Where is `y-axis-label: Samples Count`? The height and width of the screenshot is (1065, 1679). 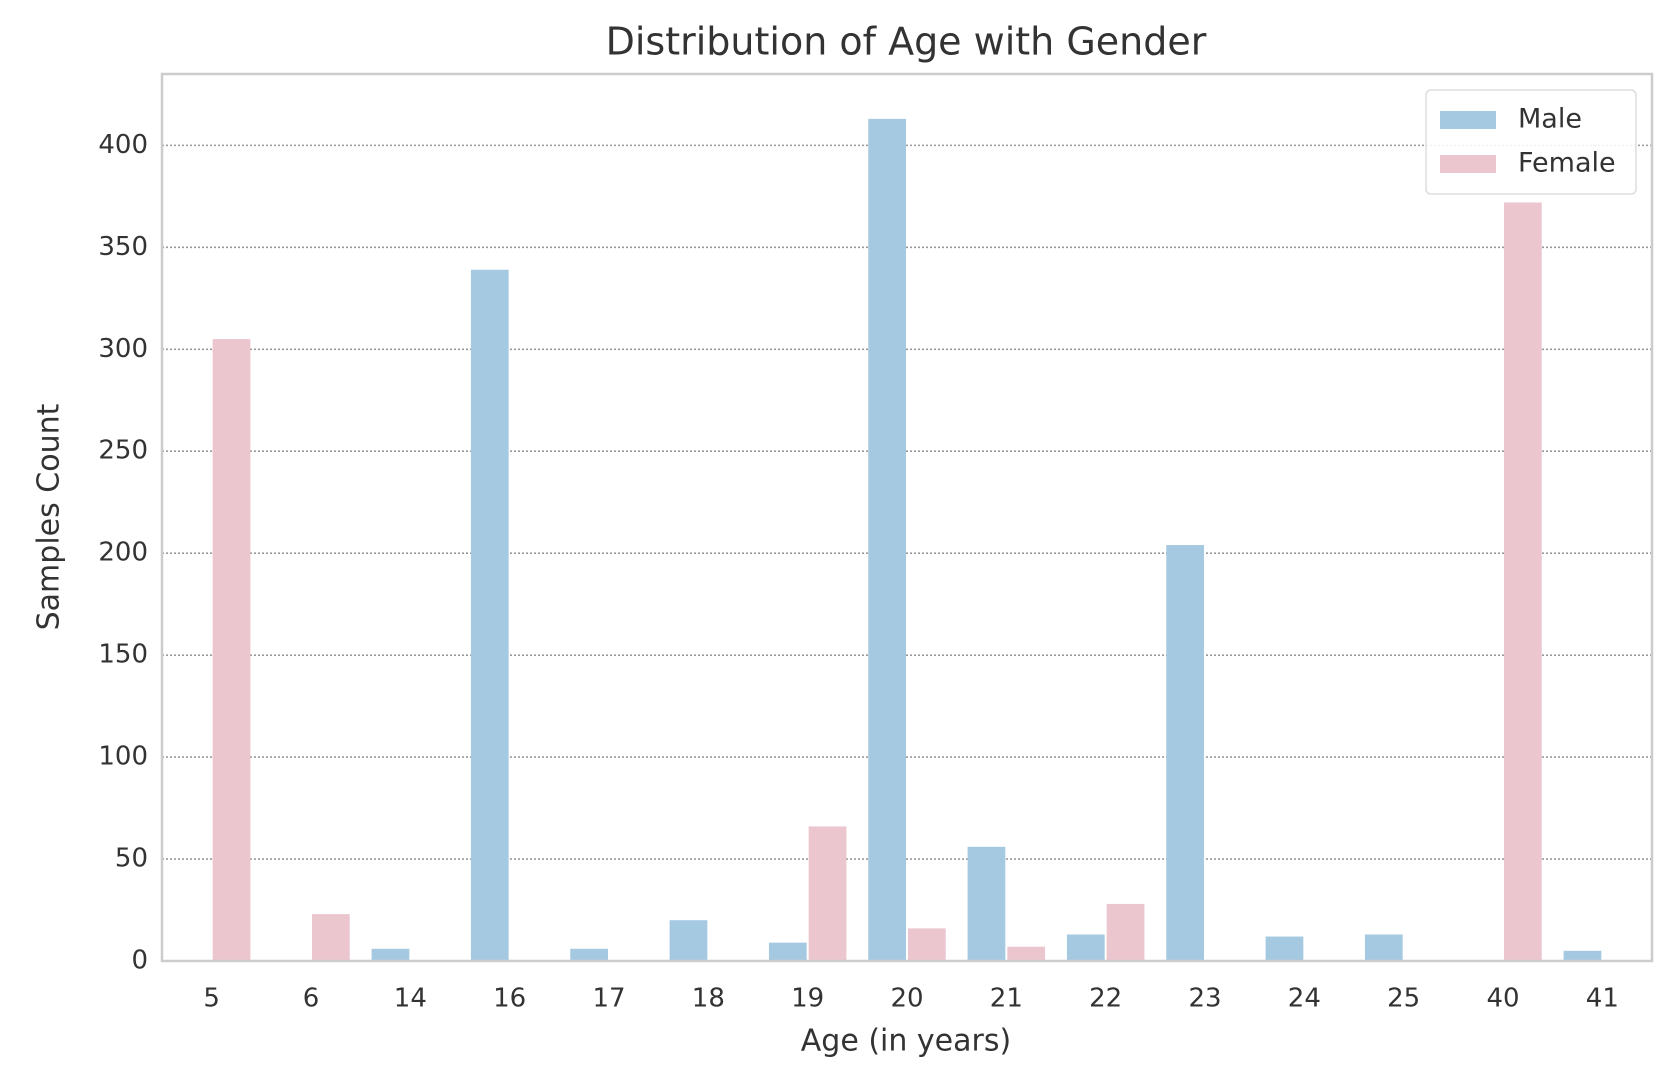
y-axis-label: Samples Count is located at coordinates (49, 516).